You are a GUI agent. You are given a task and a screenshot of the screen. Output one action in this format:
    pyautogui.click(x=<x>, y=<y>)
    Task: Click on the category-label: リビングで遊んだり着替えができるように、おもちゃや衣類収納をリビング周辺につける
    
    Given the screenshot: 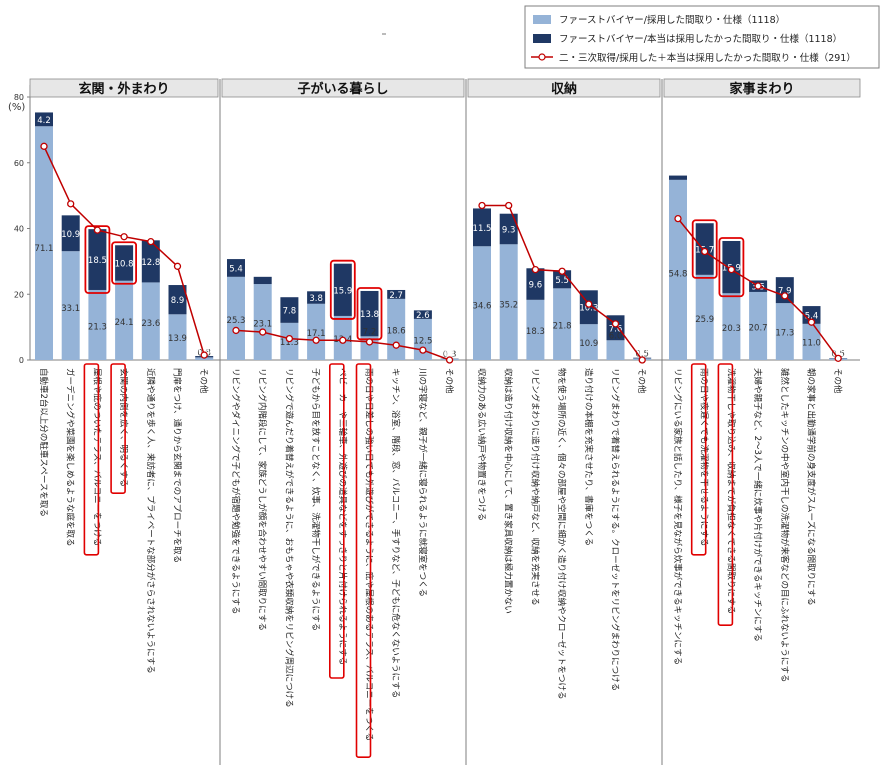 What is the action you would take?
    pyautogui.click(x=288, y=538)
    